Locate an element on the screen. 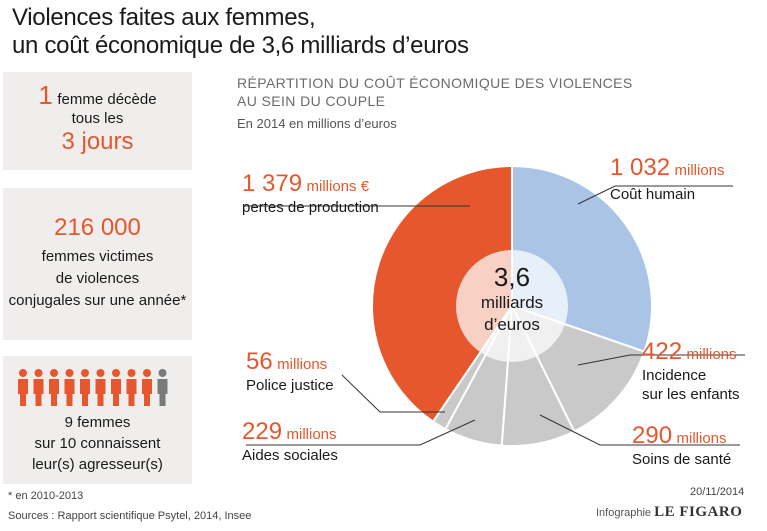 The width and height of the screenshot is (767, 531). center-label: 3,6 milliards d’euros is located at coordinates (512, 299).